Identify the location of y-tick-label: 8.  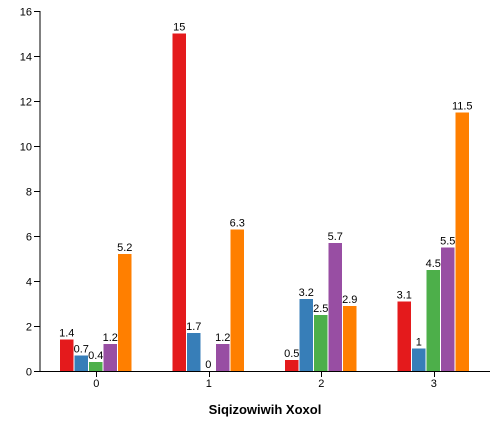
(29, 193).